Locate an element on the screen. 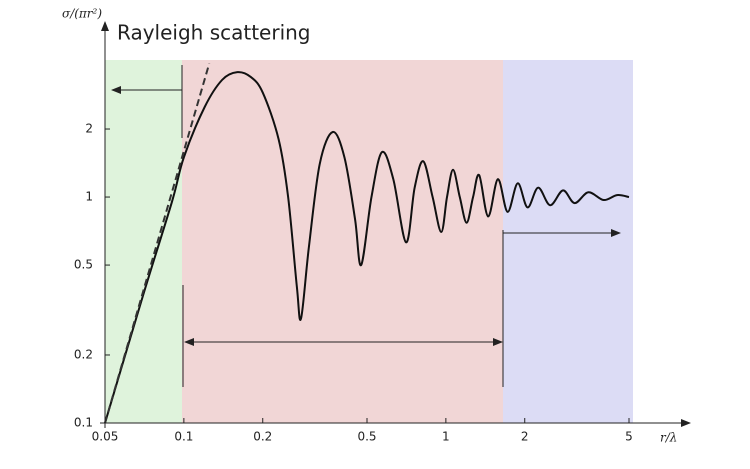 The height and width of the screenshot is (469, 750). x-tick-label: 2 is located at coordinates (525, 437).